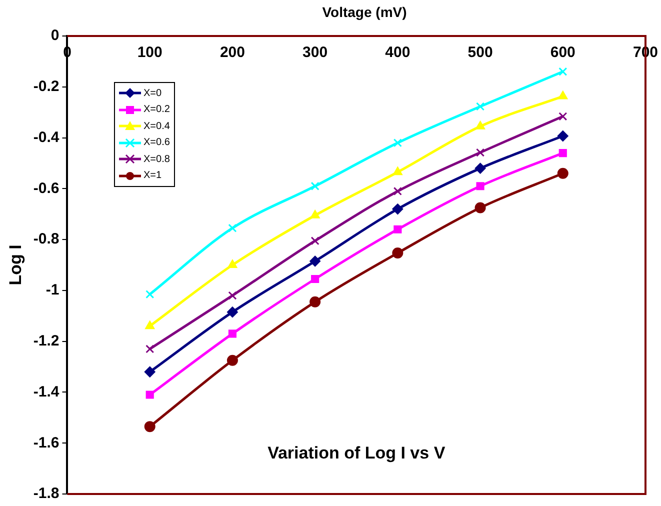  I want to click on x-axis-title: Voltage (mV), so click(364, 12).